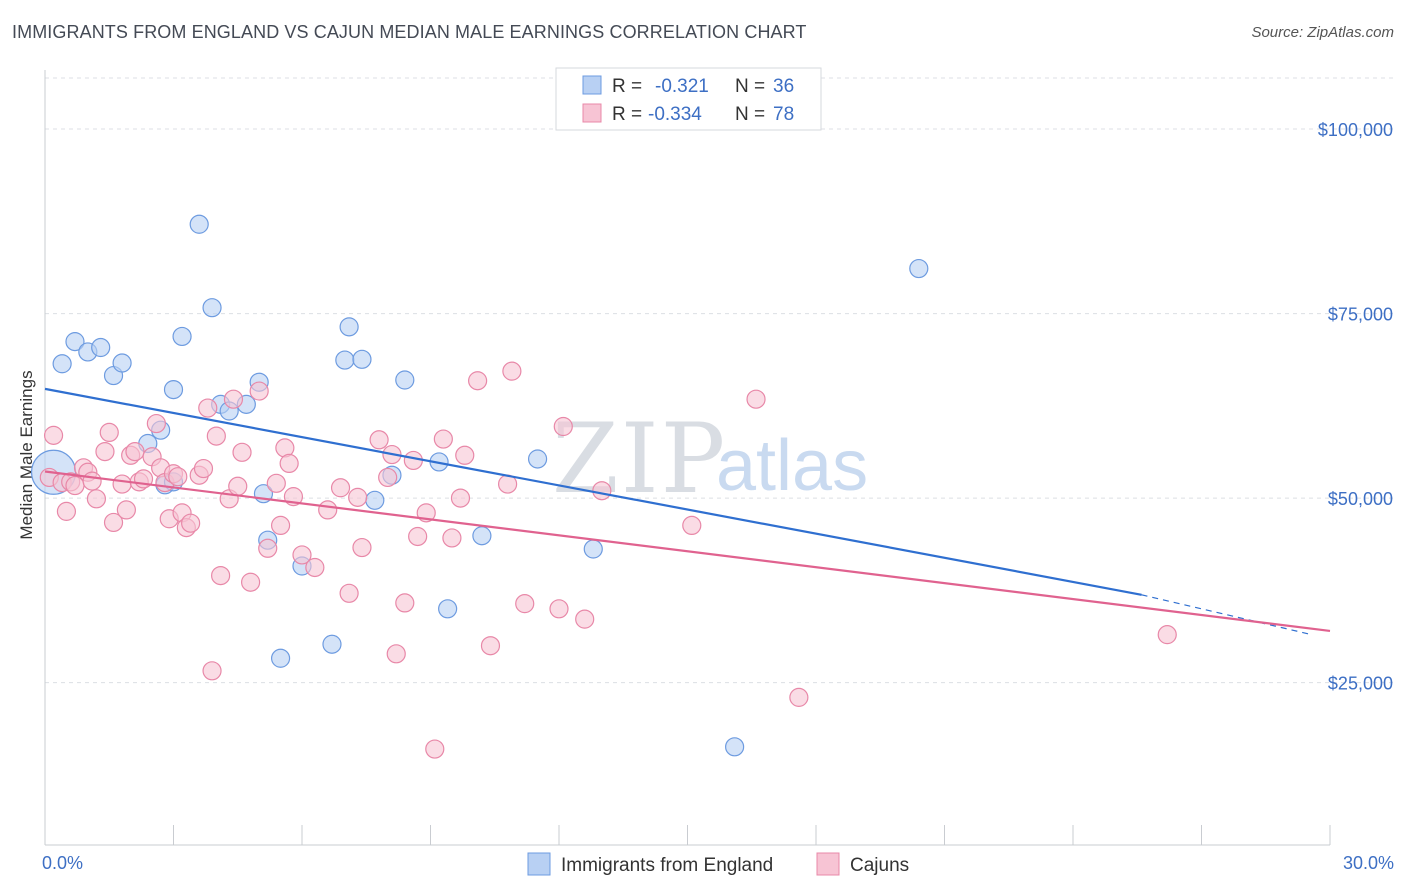 Image resolution: width=1406 pixels, height=892 pixels. I want to click on y-tick-label-3: $100,000, so click(1355, 130).